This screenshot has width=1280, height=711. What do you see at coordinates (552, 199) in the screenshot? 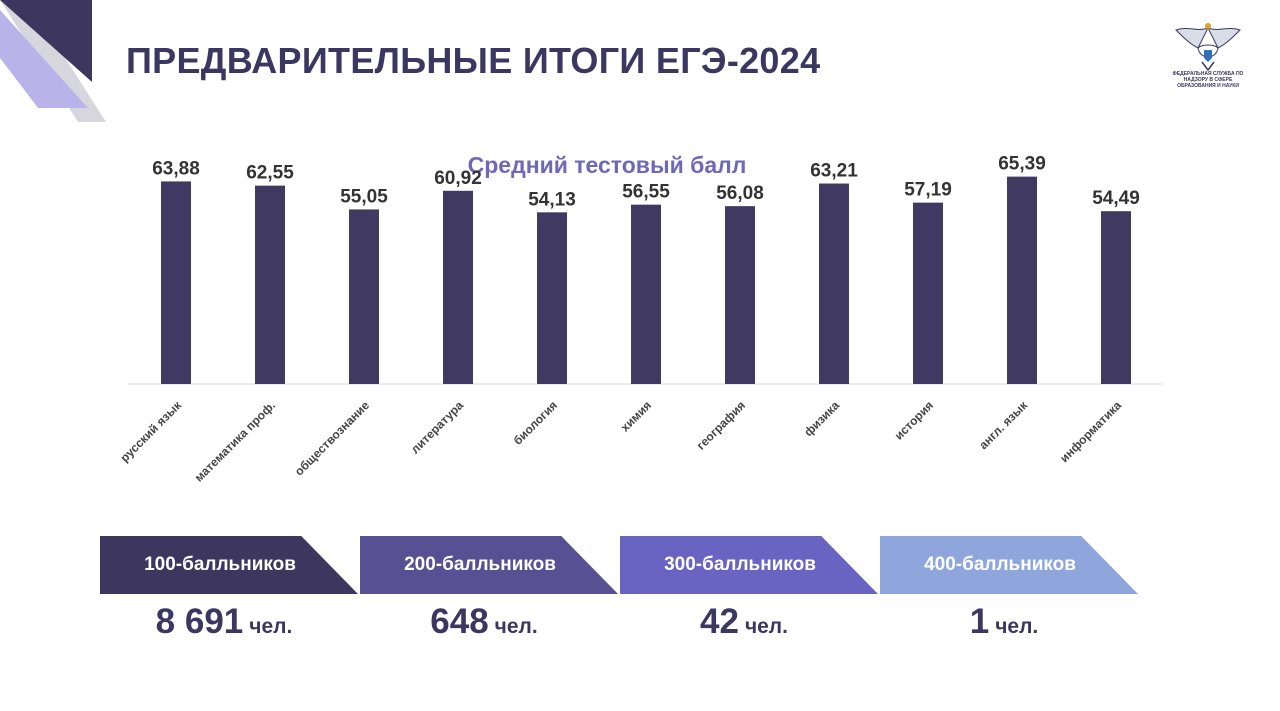
I see `data-label-5: 54,13` at bounding box center [552, 199].